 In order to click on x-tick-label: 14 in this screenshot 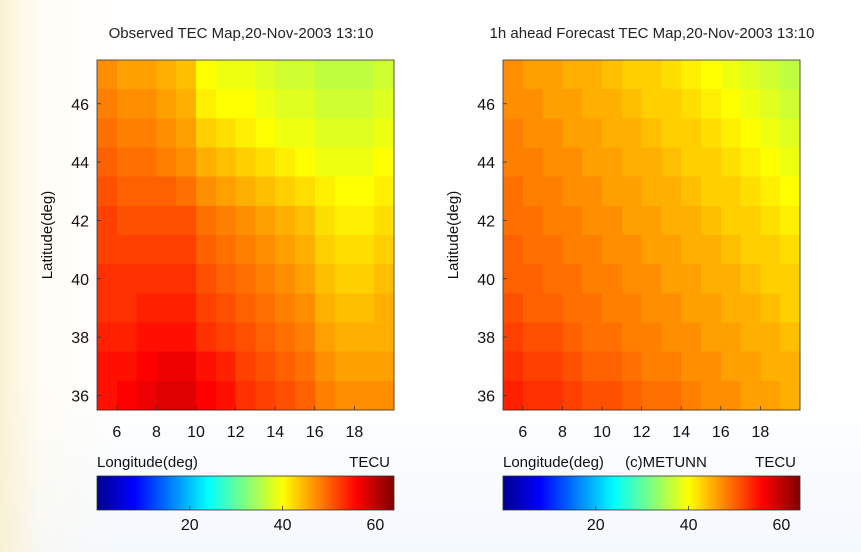, I will do `click(275, 432)`.